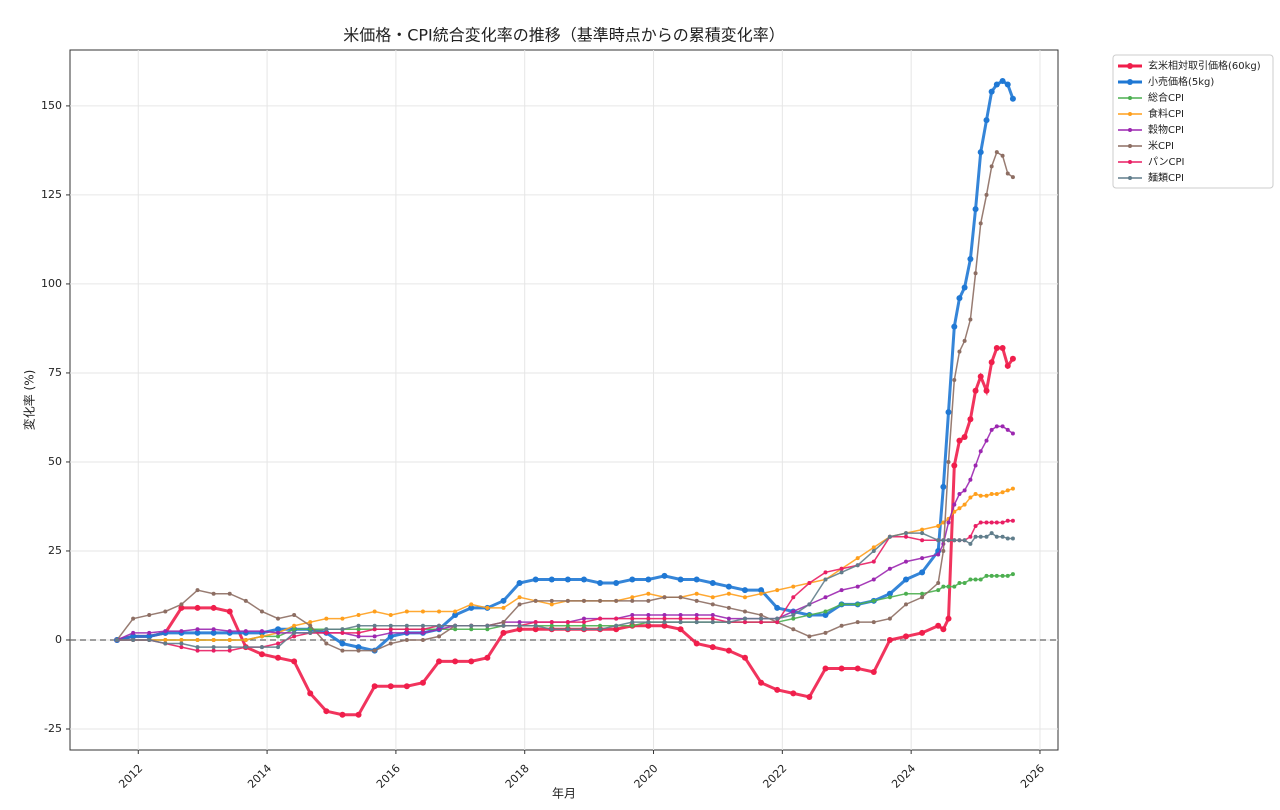 The image size is (1280, 810). I want to click on x-tick-label: 2018, so click(517, 776).